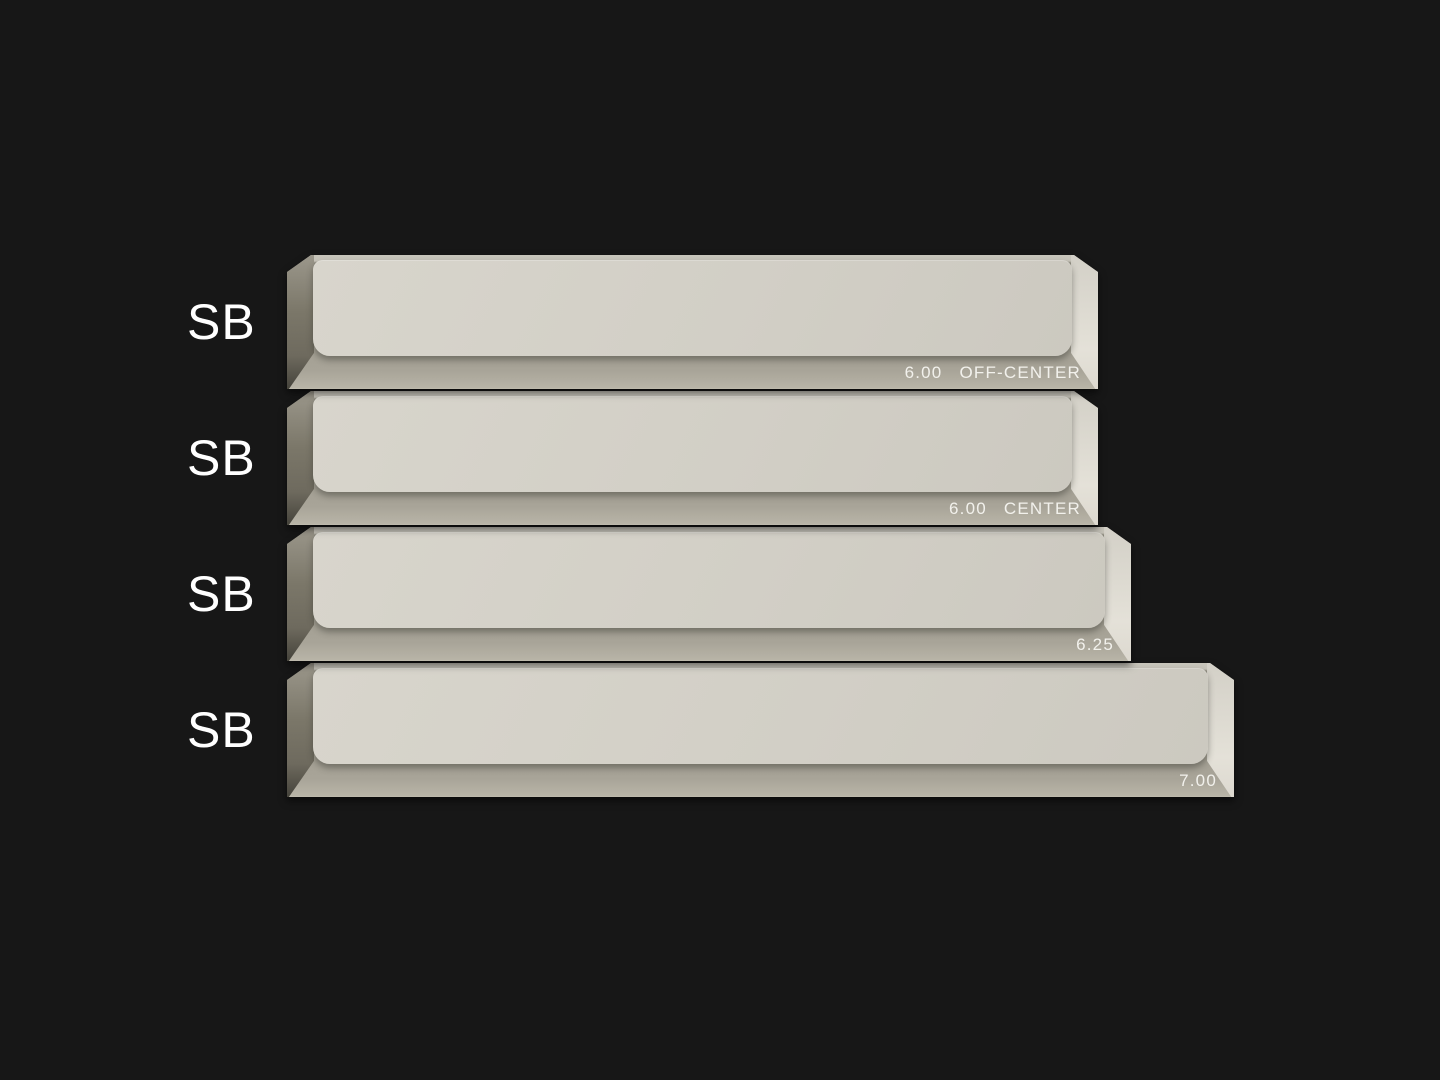 This screenshot has height=1080, width=1440. I want to click on keycap-size-label: 6.25, so click(1095, 645).